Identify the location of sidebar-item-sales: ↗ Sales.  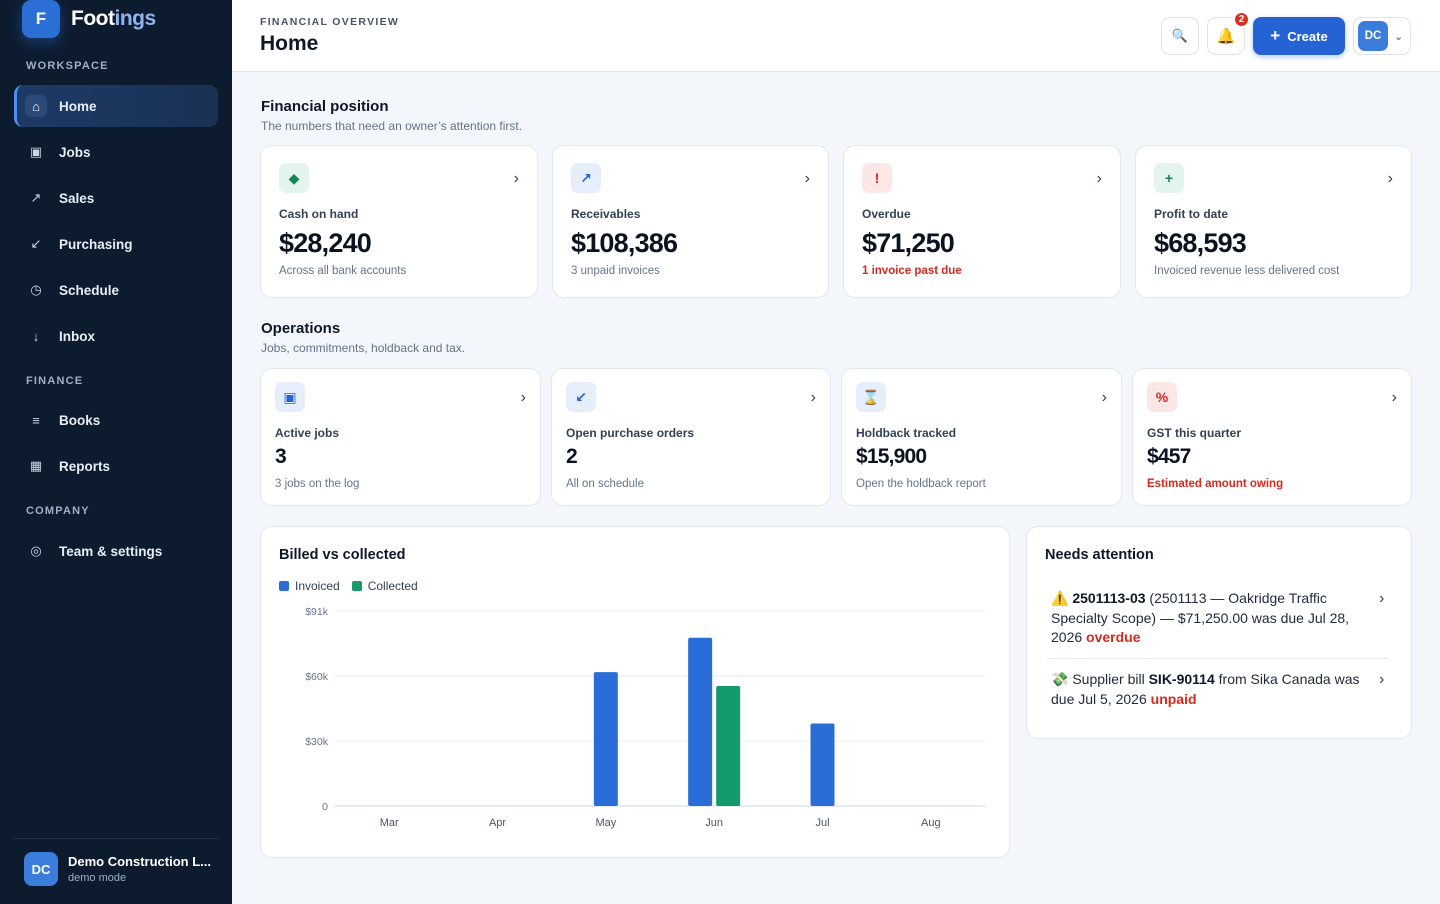
(116, 198).